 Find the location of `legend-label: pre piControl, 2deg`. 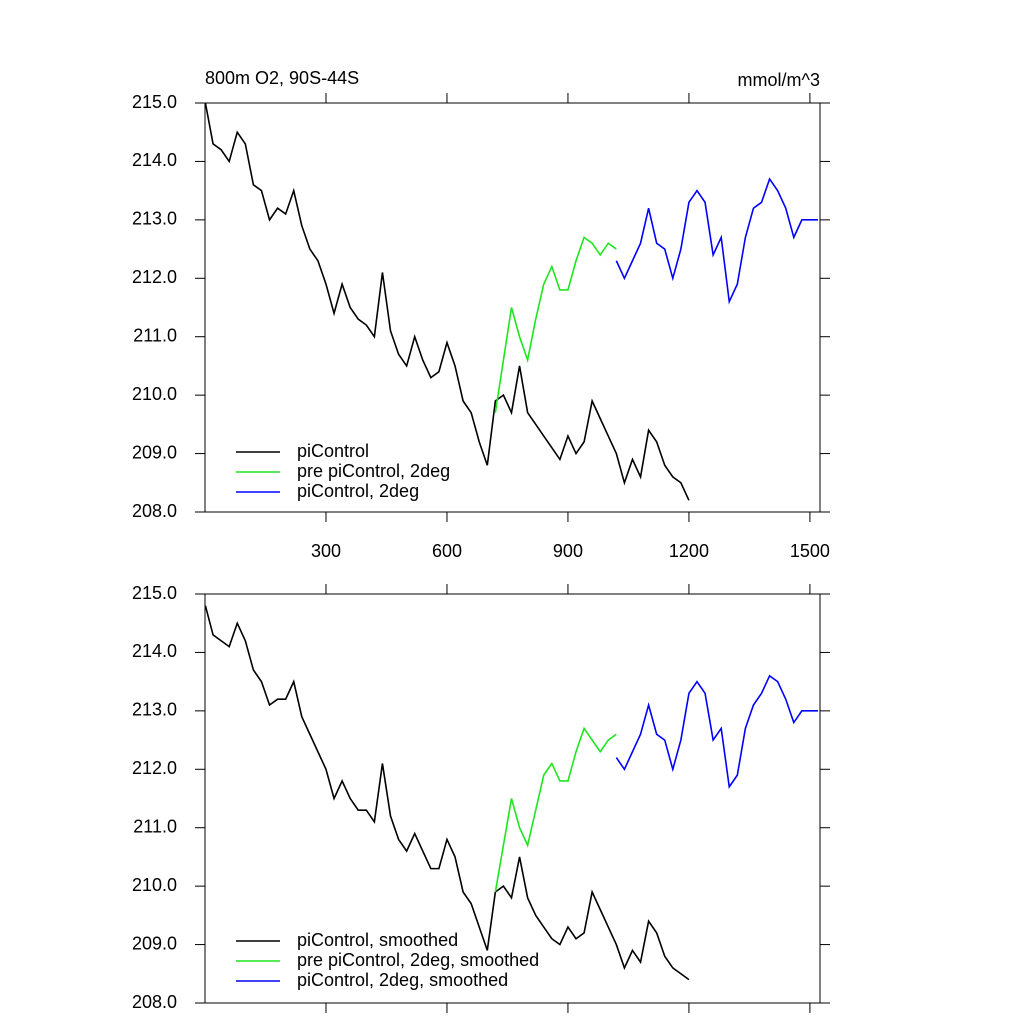

legend-label: pre piControl, 2deg is located at coordinates (373, 471).